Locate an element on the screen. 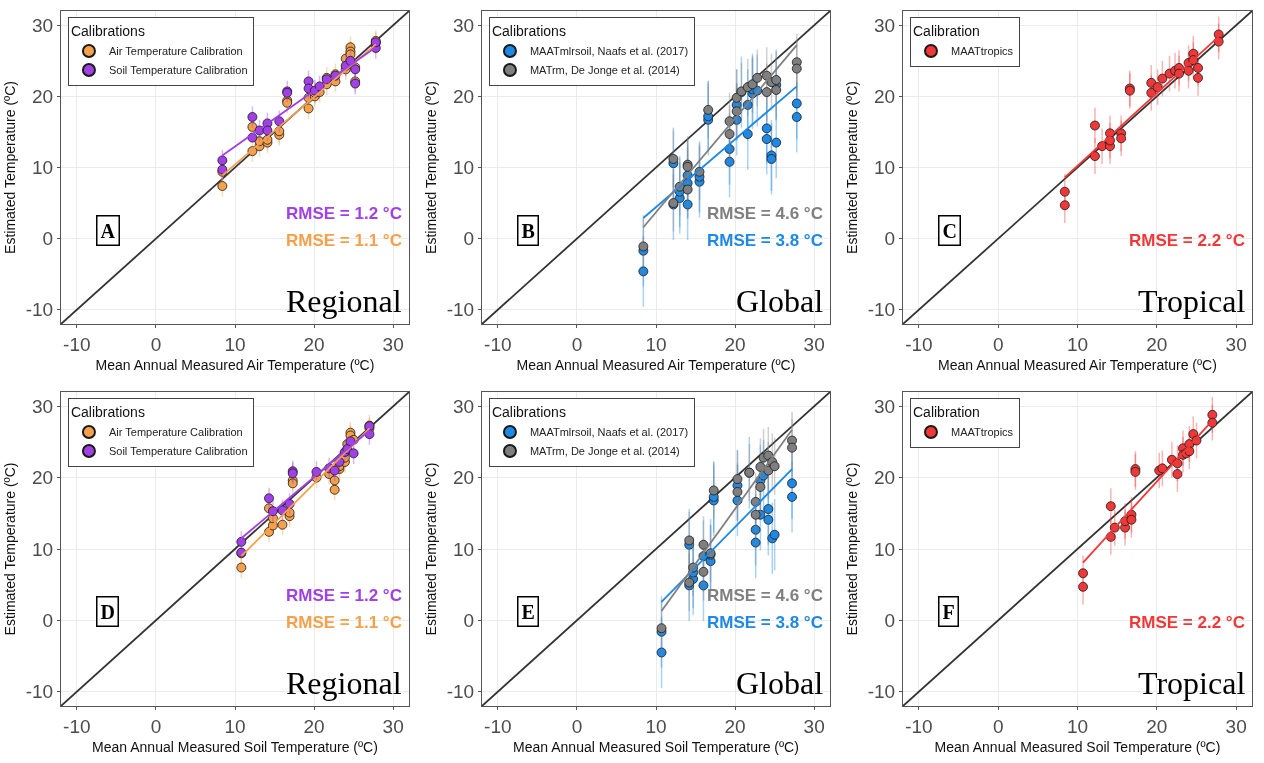  annotation: C is located at coordinates (949, 230).